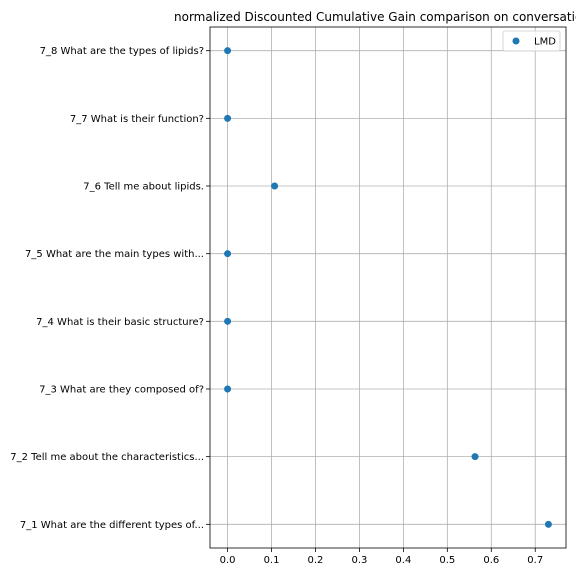 The image size is (576, 576). What do you see at coordinates (516, 41) in the screenshot?
I see `legend-marker` at bounding box center [516, 41].